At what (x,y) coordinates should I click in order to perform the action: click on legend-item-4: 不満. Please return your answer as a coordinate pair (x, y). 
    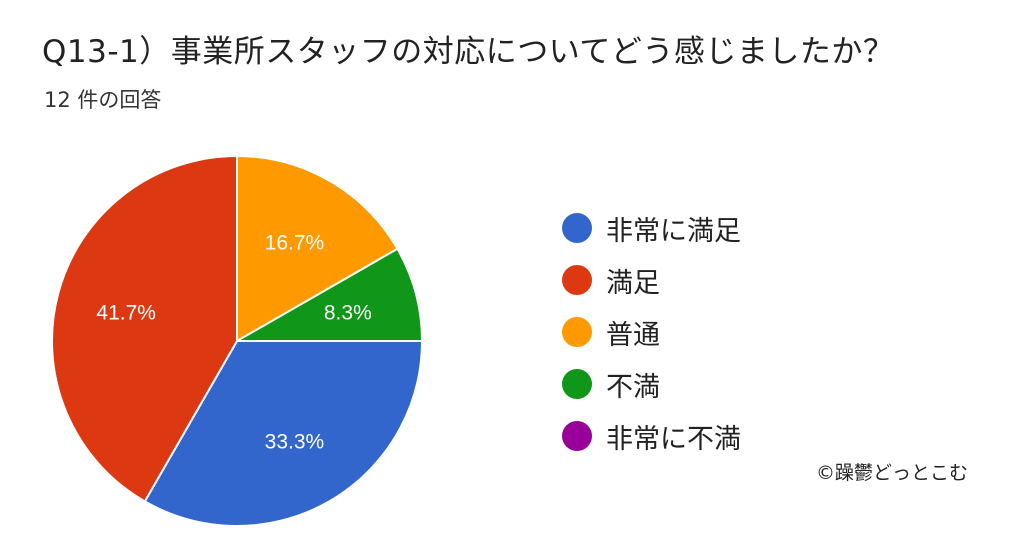
    Looking at the image, I should click on (651, 384).